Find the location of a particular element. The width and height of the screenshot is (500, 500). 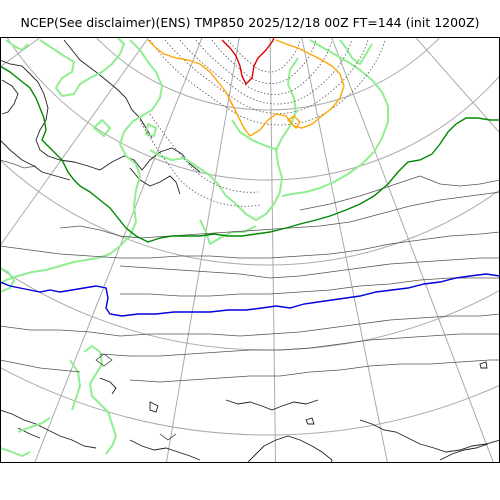

isotherm-zero is located at coordinates (250, 295).